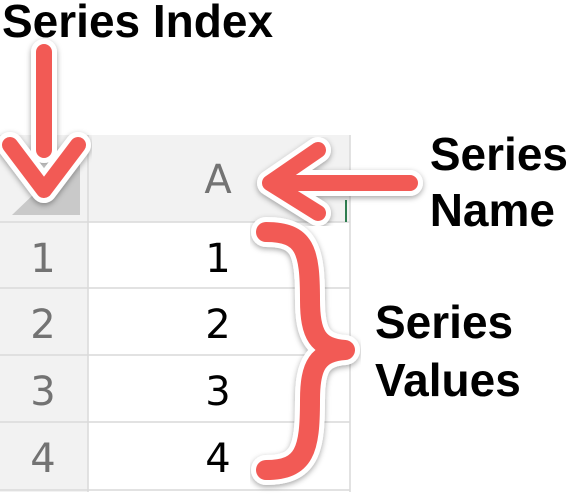  I want to click on cell-value-1: 1, so click(217, 259).